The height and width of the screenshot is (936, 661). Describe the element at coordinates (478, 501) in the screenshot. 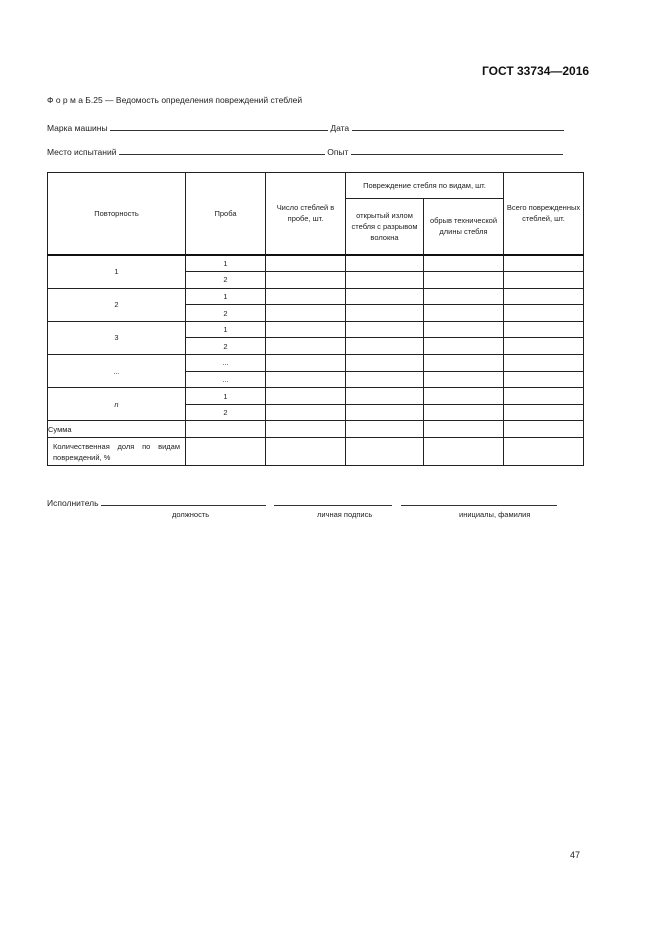

I see `name-line` at that location.